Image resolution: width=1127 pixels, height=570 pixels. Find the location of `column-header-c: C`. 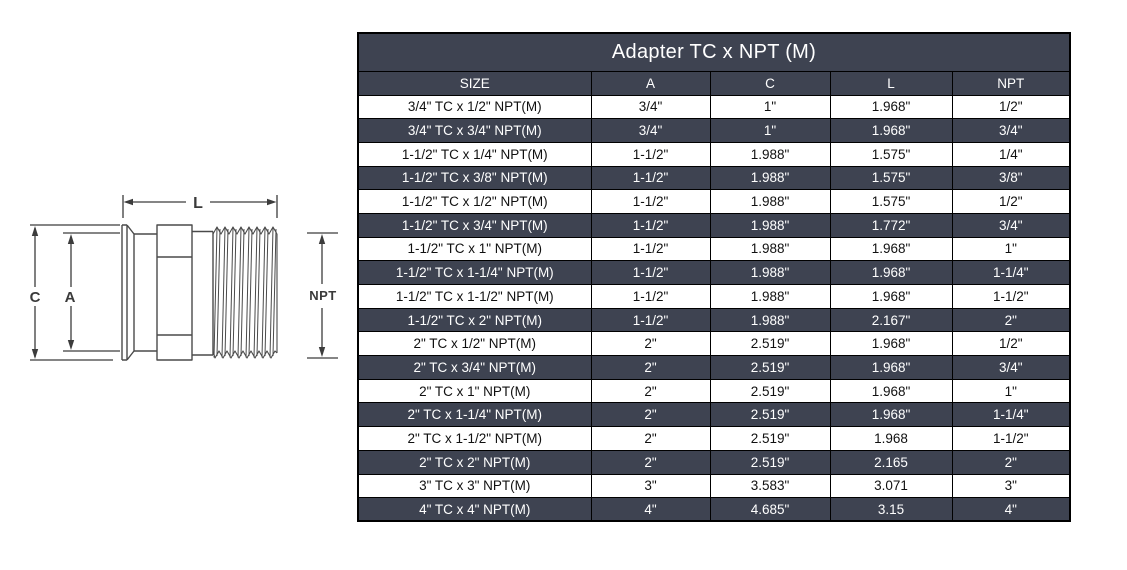

column-header-c: C is located at coordinates (770, 83).